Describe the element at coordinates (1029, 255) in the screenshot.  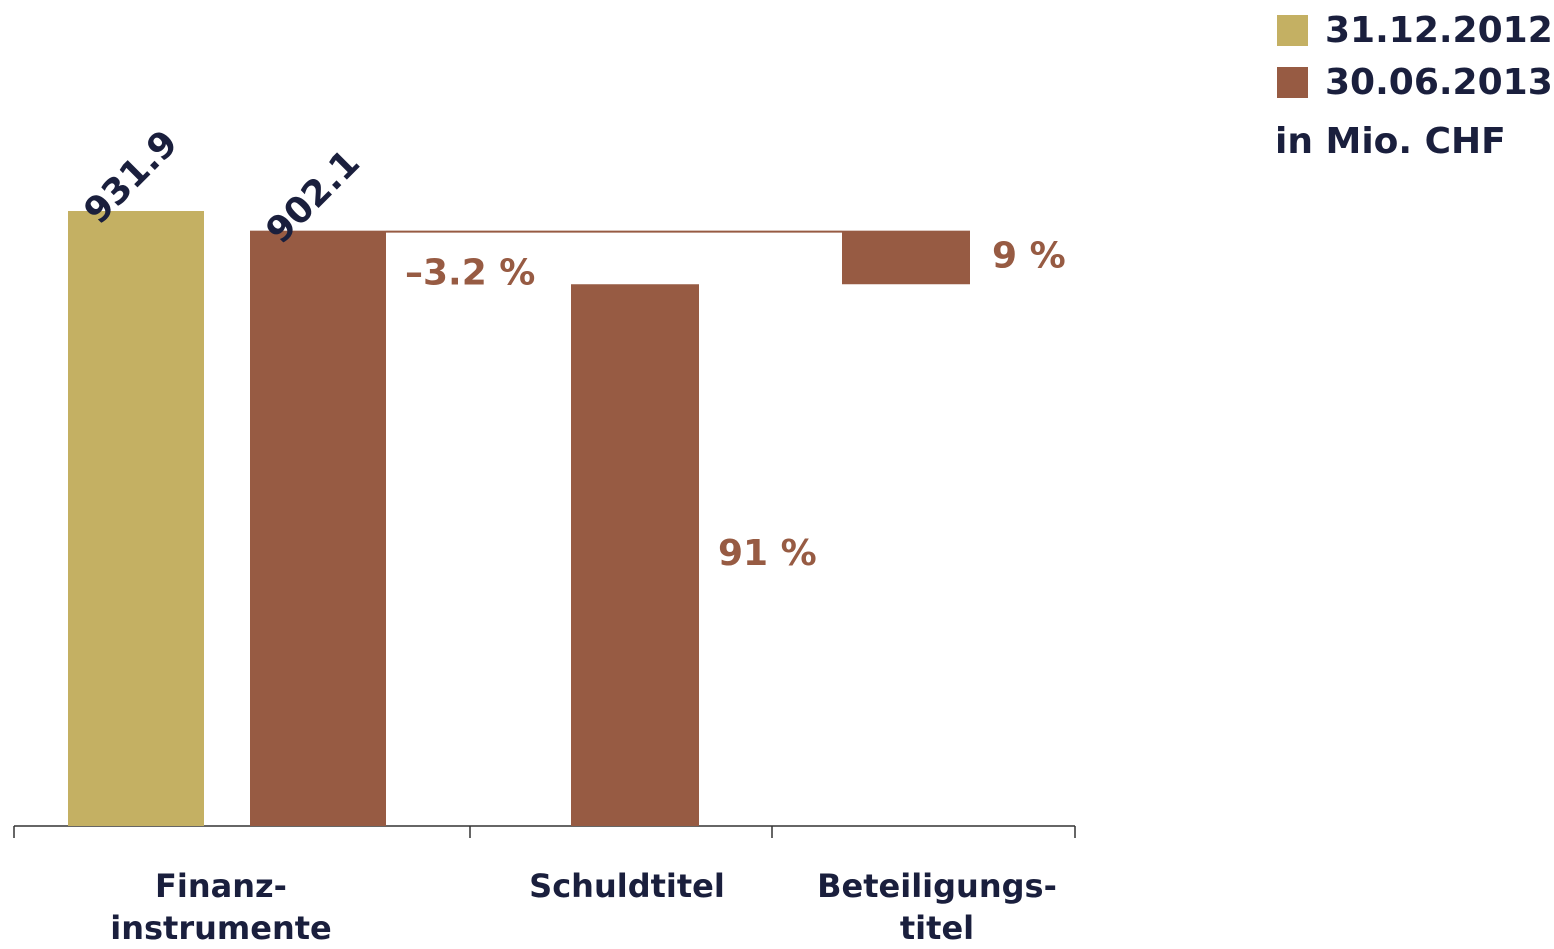
I see `value-label: 9 %` at that location.